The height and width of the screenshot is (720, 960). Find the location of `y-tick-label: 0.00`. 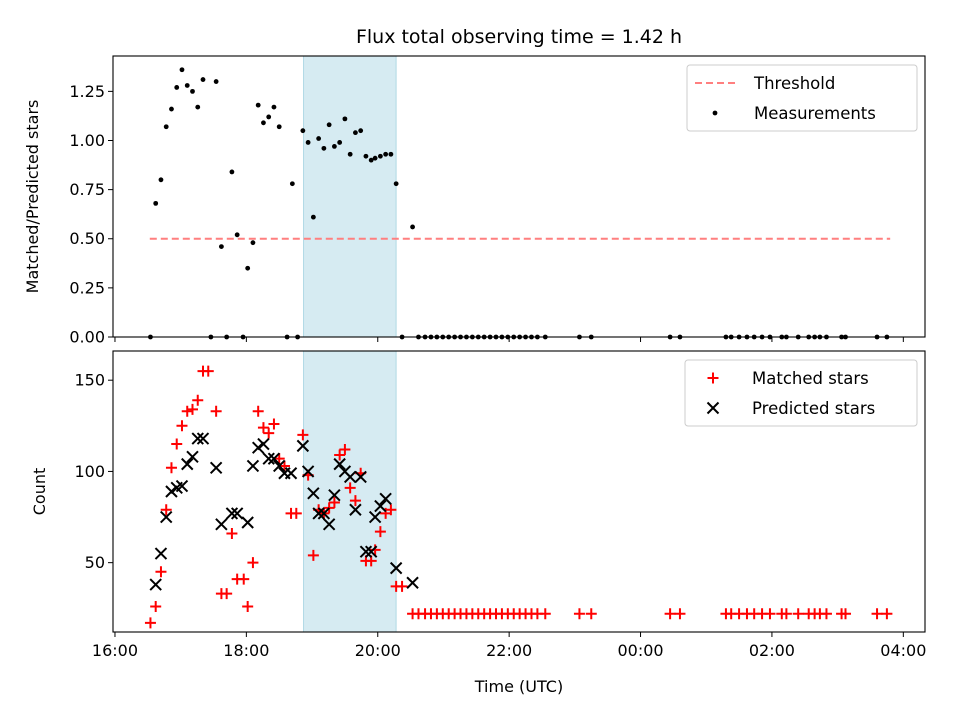

y-tick-label: 0.00 is located at coordinates (87, 337).